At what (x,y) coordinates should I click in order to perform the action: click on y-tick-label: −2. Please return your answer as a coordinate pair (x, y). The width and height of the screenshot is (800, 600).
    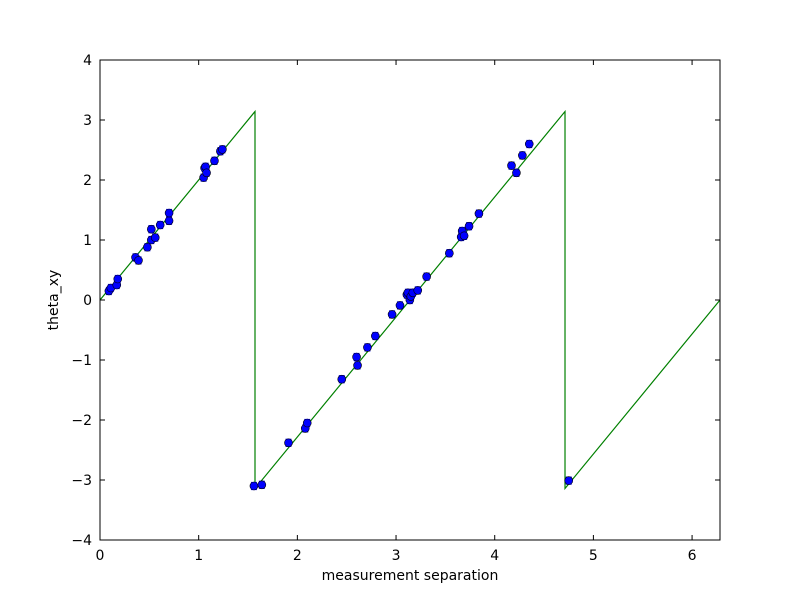
    Looking at the image, I should click on (81, 421).